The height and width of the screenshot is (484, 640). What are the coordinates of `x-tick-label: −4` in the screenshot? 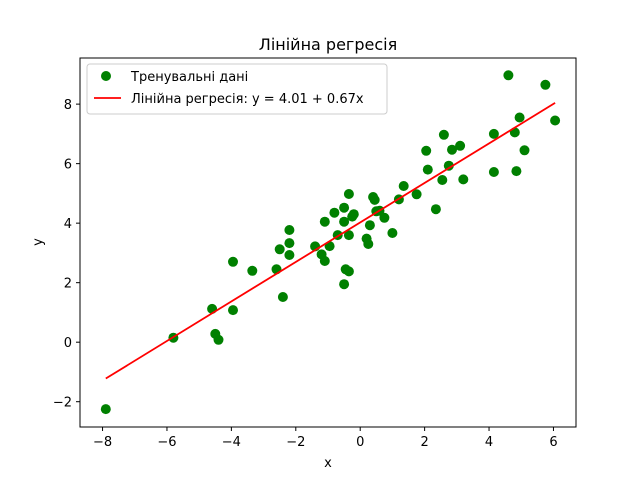 It's located at (231, 442).